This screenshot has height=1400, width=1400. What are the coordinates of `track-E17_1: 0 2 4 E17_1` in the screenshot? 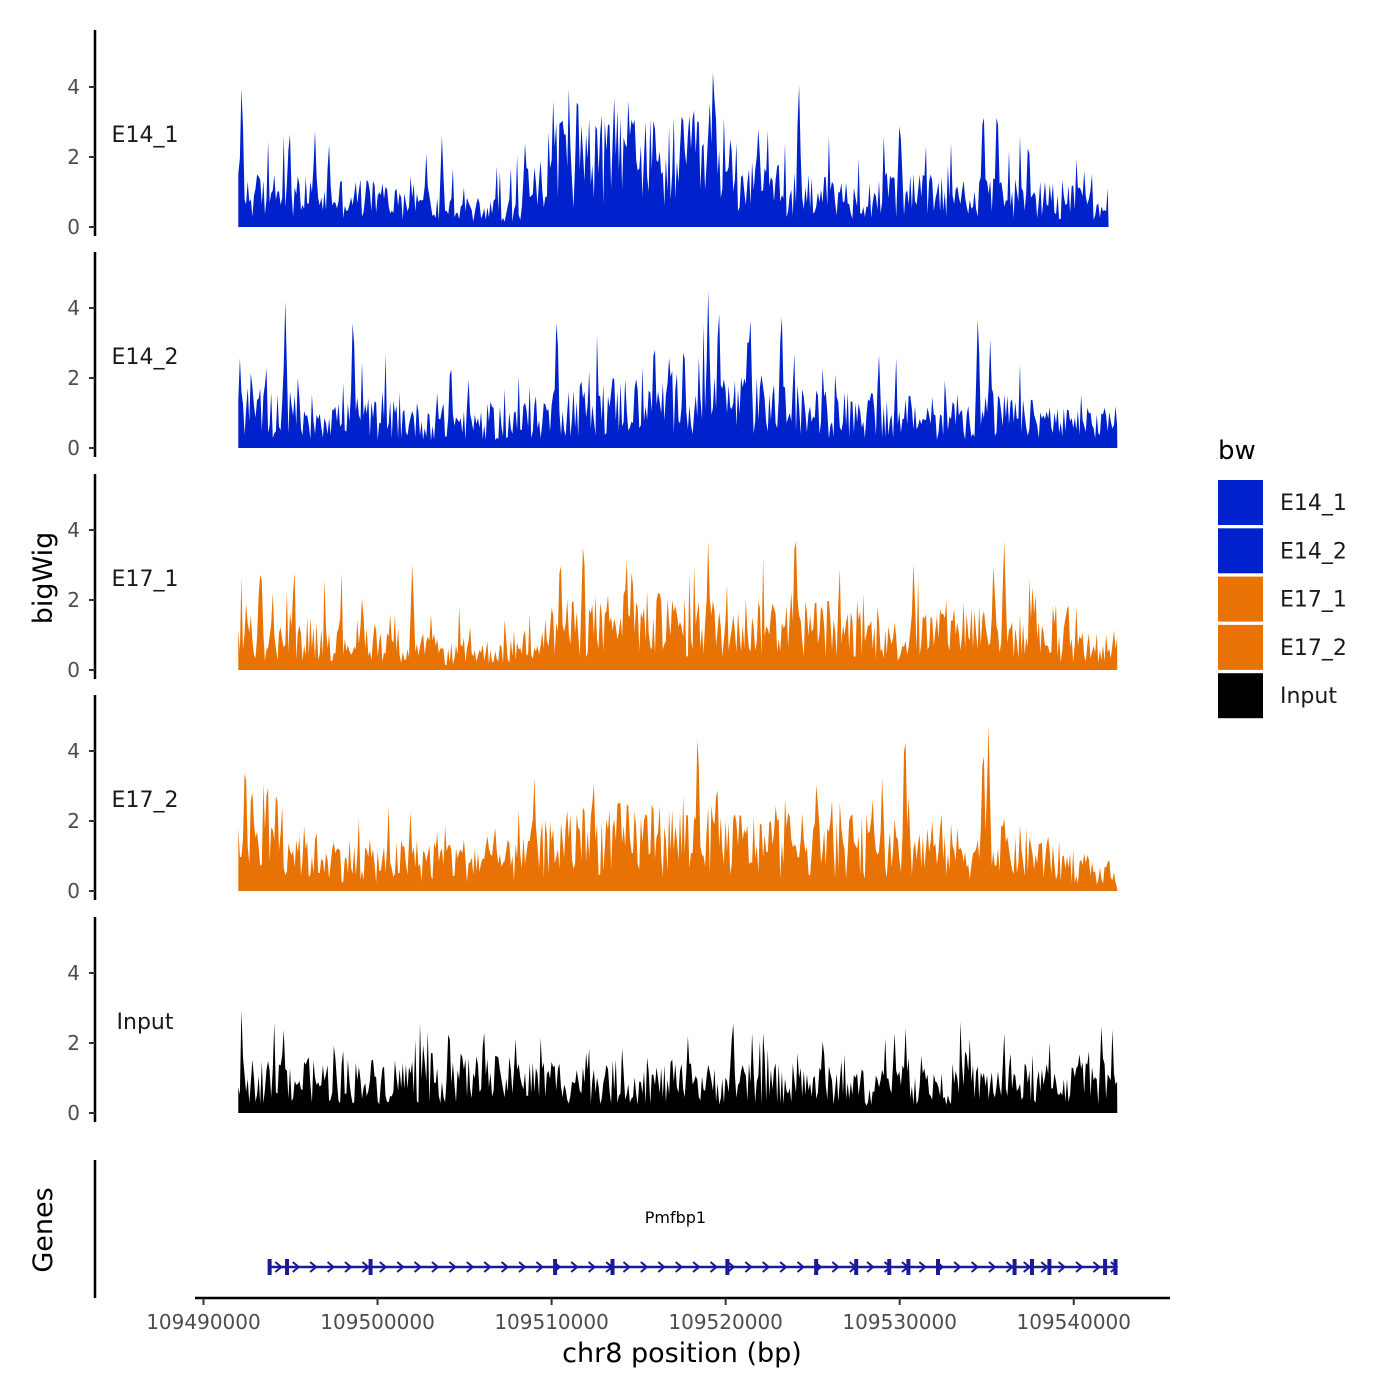 It's located at (592, 578).